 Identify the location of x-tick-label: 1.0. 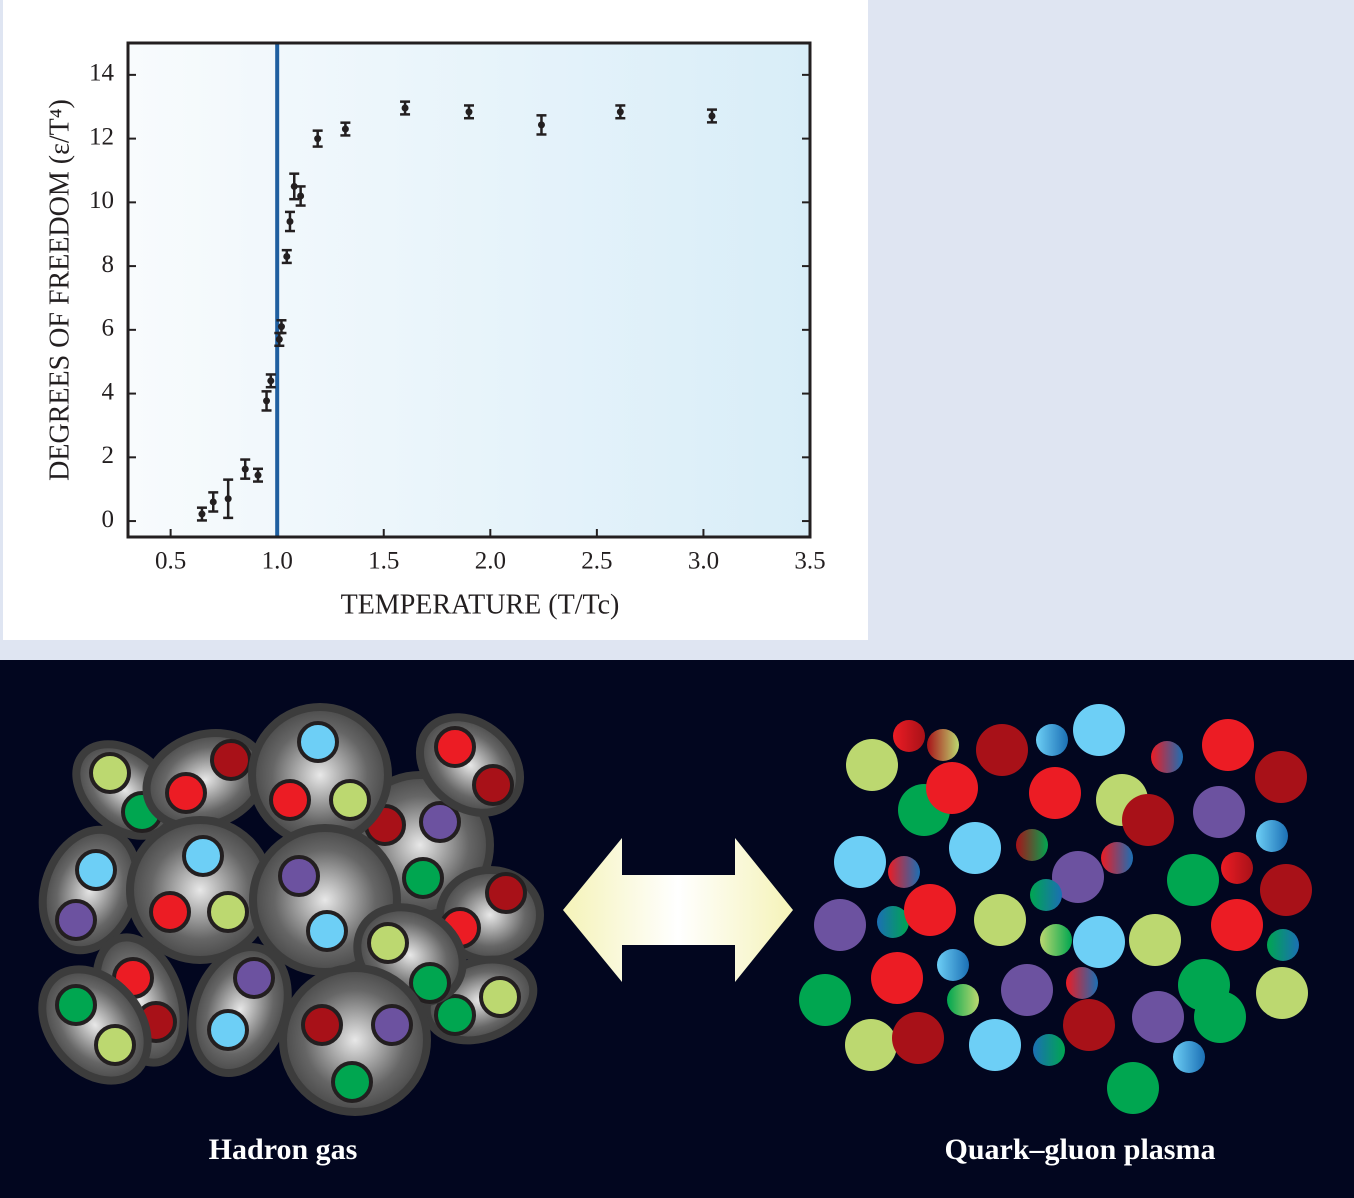
(277, 561).